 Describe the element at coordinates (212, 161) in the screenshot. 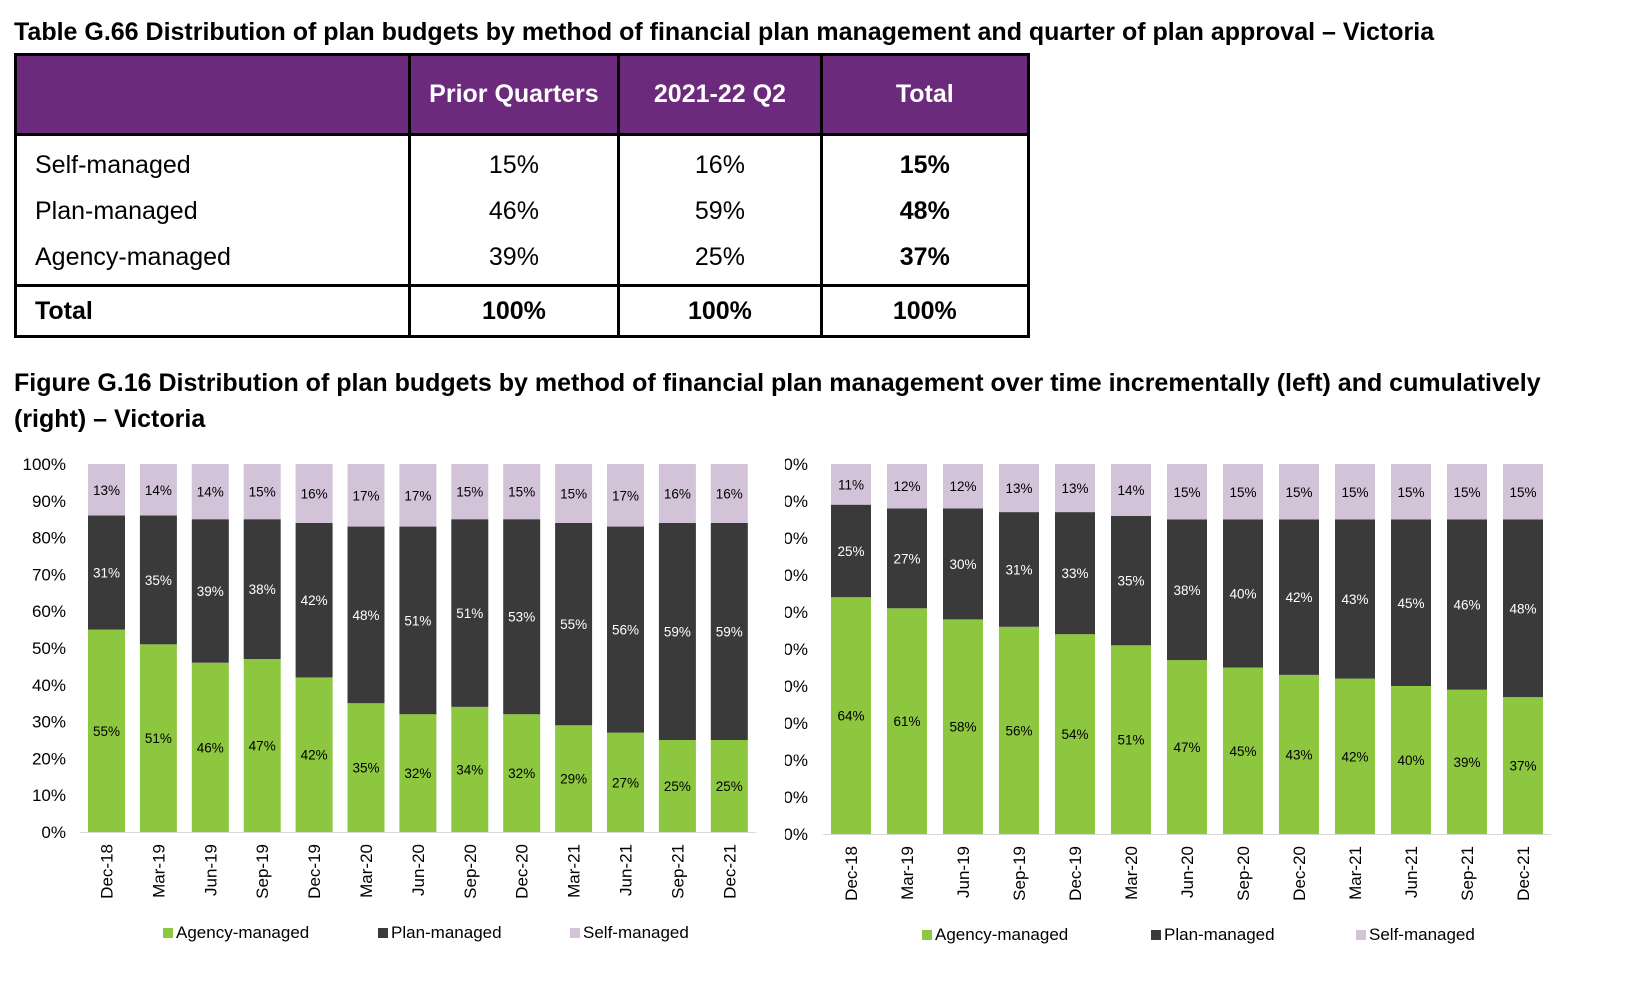

I see `row-label: Self-managed` at that location.